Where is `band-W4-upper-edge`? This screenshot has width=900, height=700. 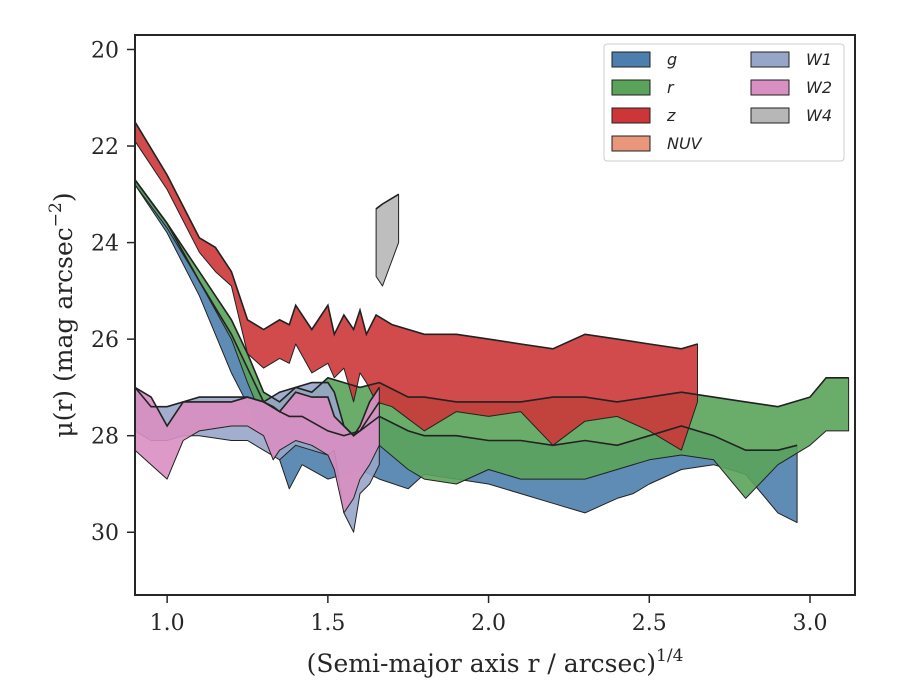
band-W4-upper-edge is located at coordinates (387, 201).